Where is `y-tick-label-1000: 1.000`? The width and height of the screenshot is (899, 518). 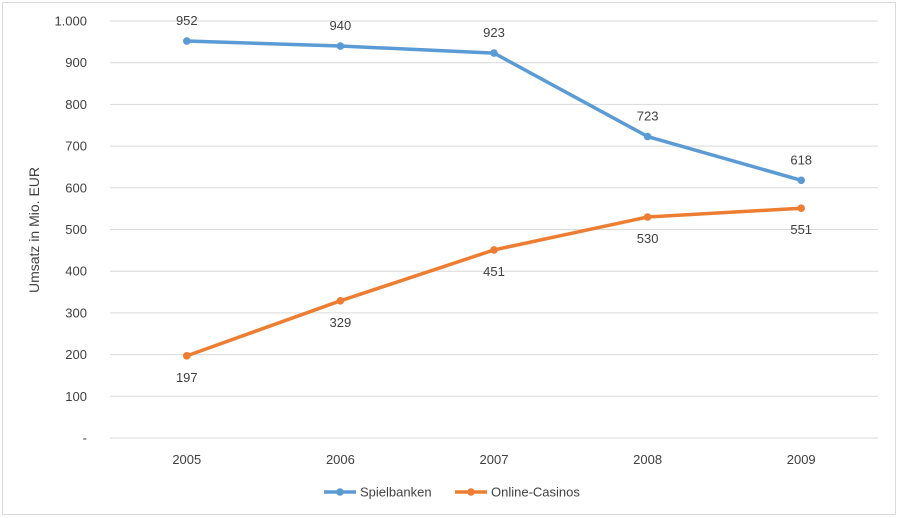
y-tick-label-1000: 1.000 is located at coordinates (70, 21).